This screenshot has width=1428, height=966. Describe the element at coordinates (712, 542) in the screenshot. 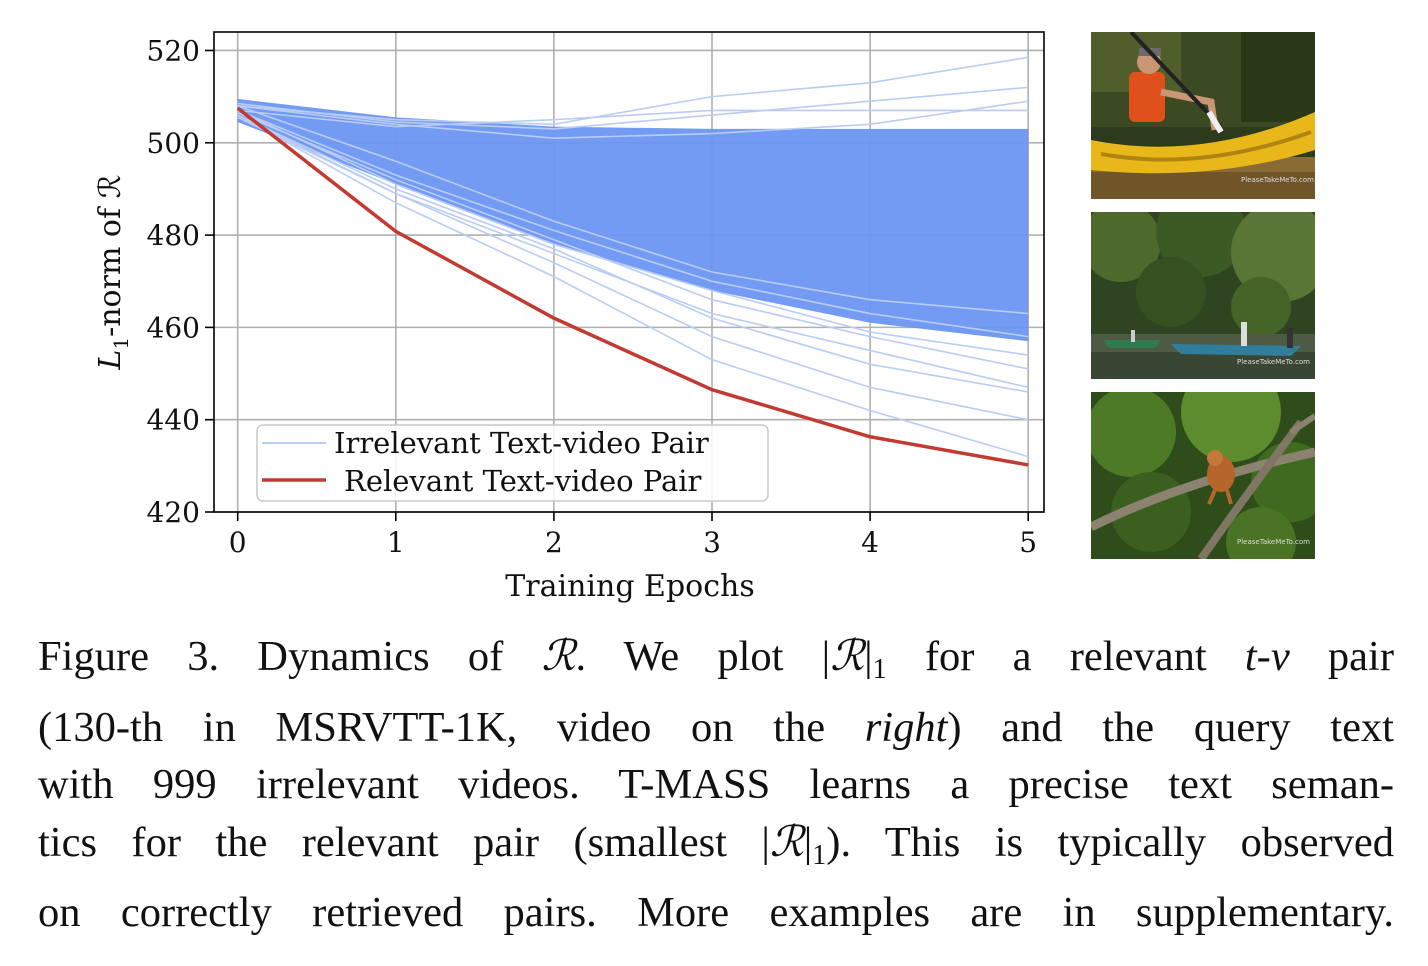

I see `x-tick-label: 3` at that location.